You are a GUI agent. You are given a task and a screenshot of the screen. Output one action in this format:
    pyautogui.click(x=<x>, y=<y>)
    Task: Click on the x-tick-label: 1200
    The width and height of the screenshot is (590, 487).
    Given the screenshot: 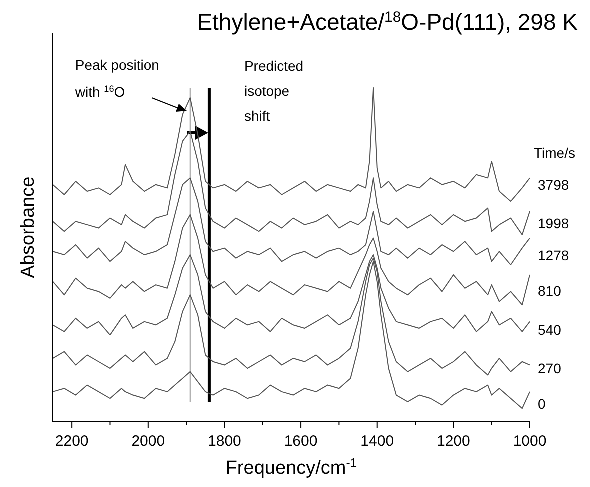 What is the action you would take?
    pyautogui.click(x=453, y=441)
    